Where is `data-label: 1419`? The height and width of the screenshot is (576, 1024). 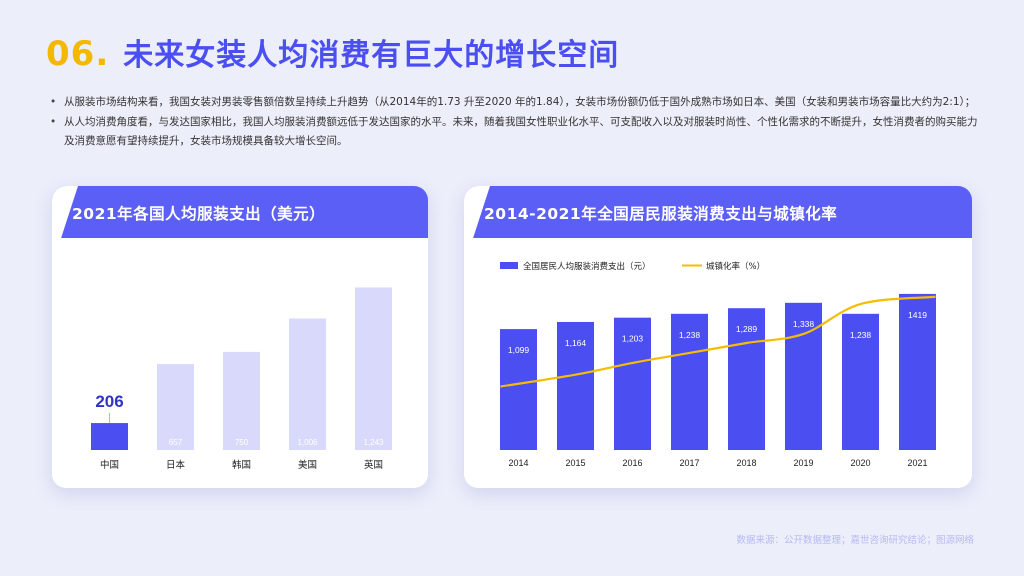
data-label: 1419 is located at coordinates (917, 315).